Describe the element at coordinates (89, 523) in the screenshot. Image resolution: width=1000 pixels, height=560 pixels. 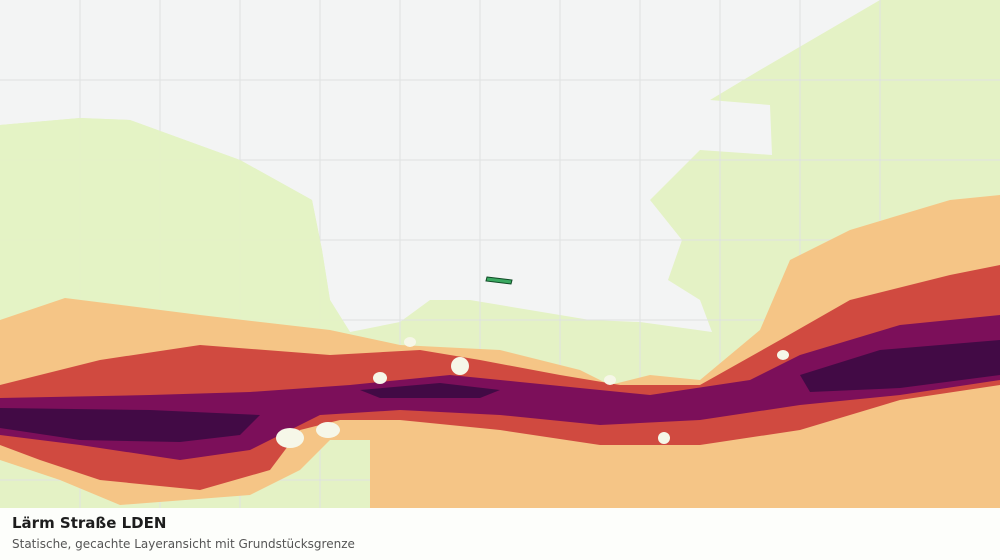
I see `map-title: Lärm Straße LDEN` at that location.